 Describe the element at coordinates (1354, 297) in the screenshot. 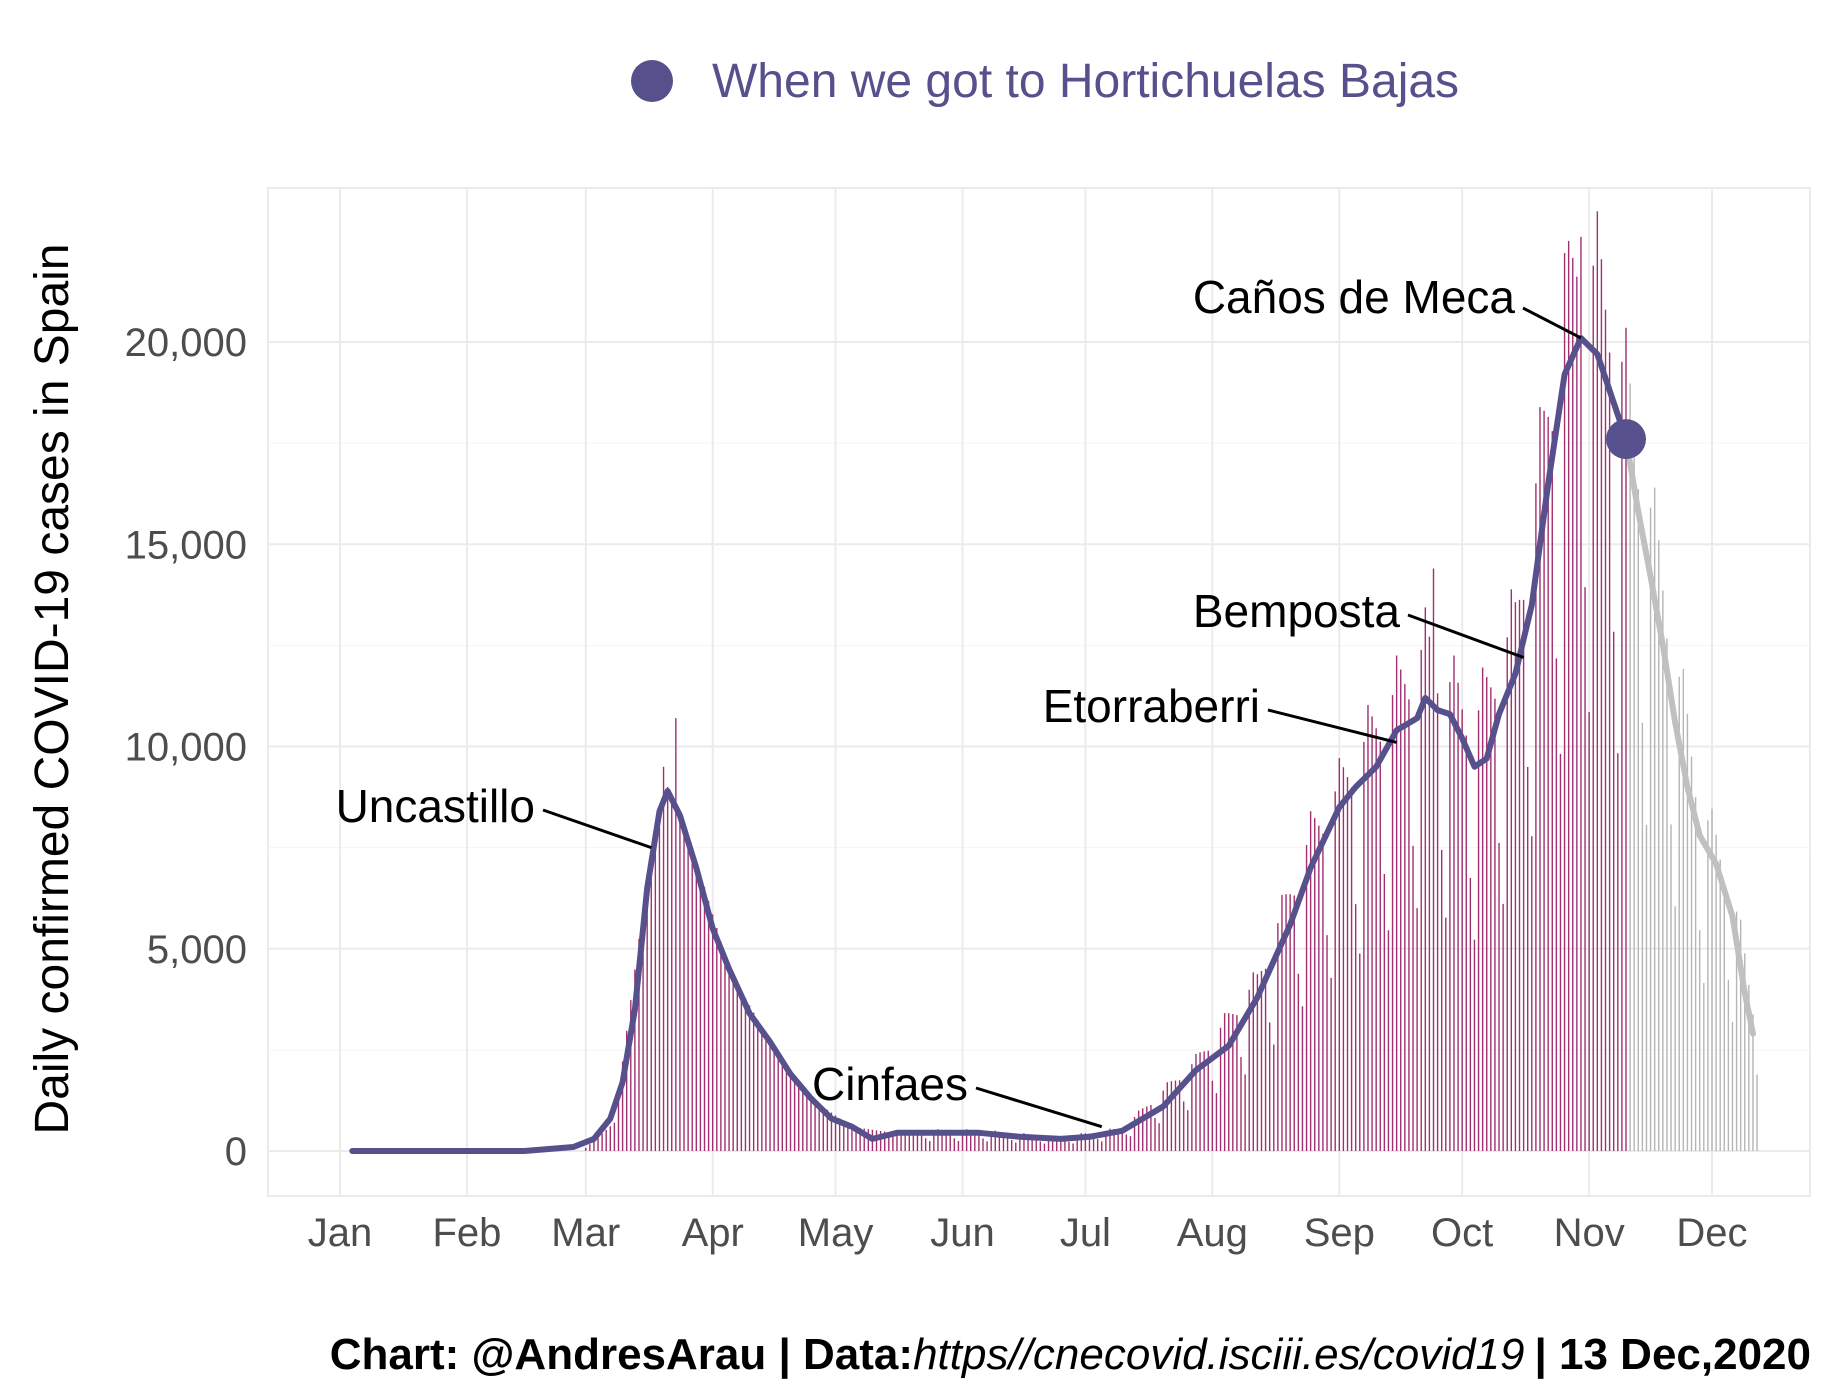

I see `annotation-label: Caños de Meca` at that location.